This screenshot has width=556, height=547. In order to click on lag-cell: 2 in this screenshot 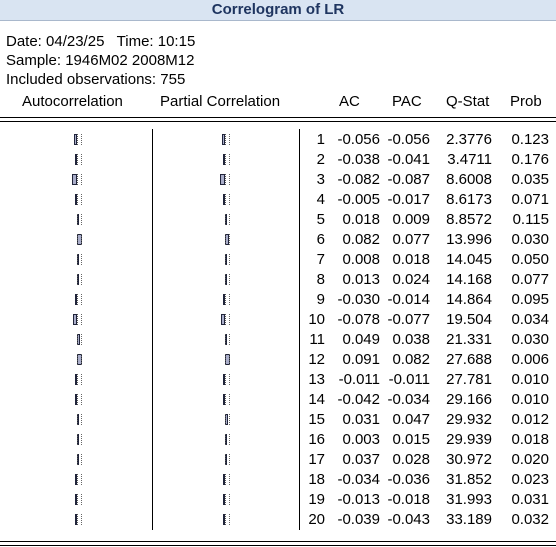, I will do `click(320, 159)`.